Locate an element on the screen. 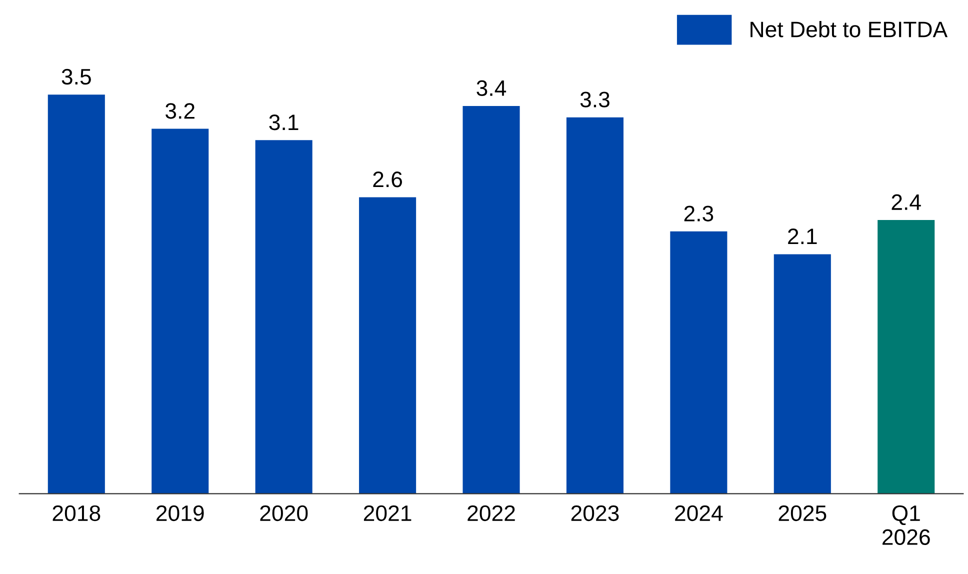 The image size is (968, 574). x-tick-label: 2021 is located at coordinates (388, 513).